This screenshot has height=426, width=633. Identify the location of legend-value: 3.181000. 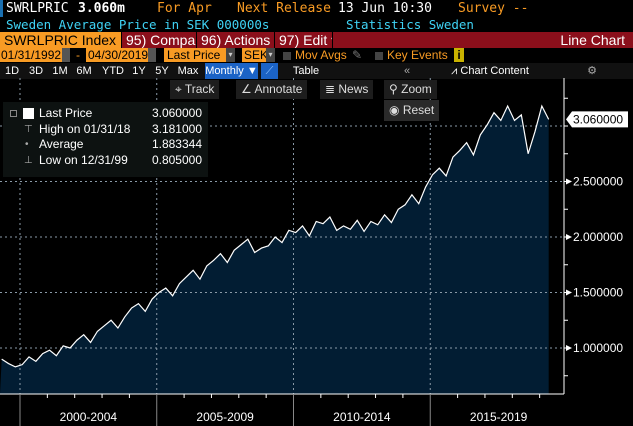
(176, 128).